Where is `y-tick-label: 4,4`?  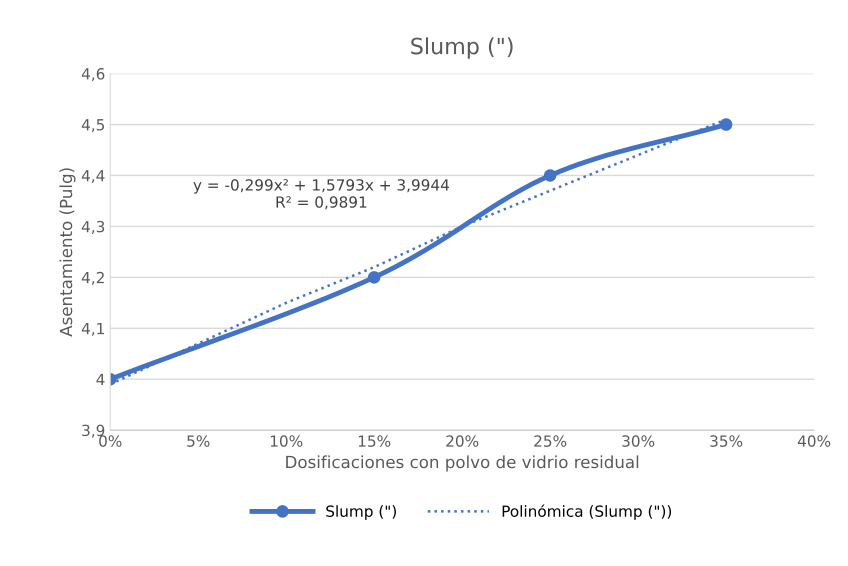 y-tick-label: 4,4 is located at coordinates (93, 177).